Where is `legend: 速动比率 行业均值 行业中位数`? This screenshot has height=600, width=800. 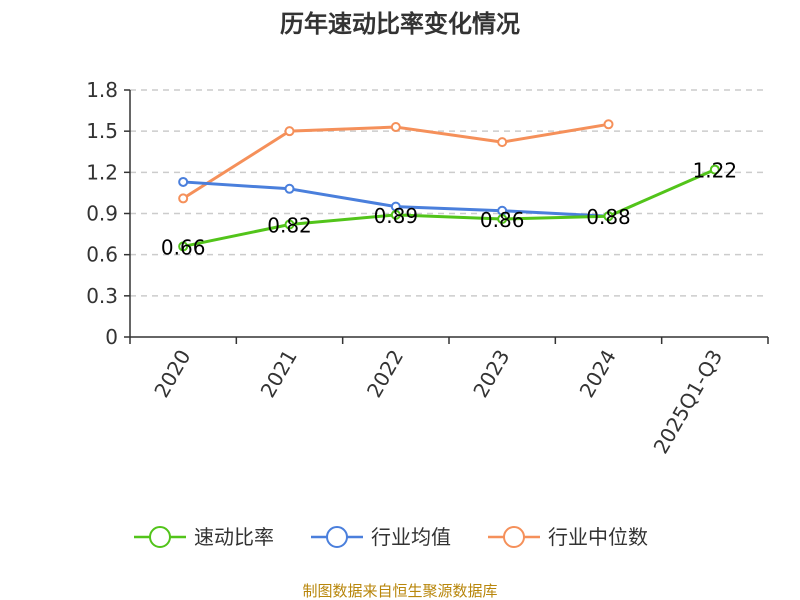
legend: 速动比率 行业均值 行业中位数 is located at coordinates (391, 537).